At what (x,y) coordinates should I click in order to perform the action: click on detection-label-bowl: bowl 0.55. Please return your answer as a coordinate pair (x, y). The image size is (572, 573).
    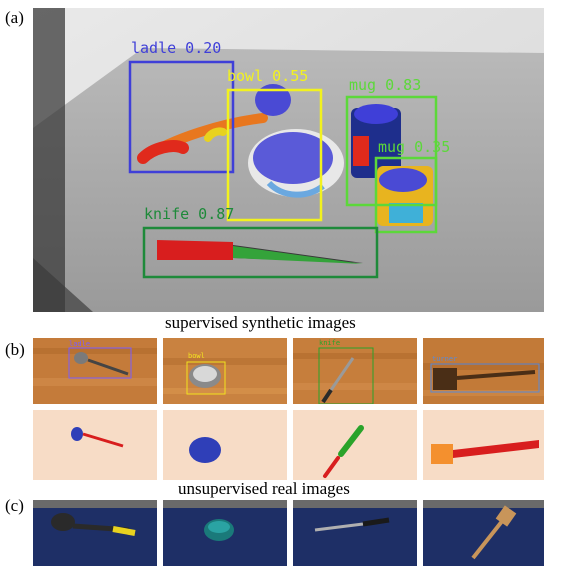
    Looking at the image, I should click on (268, 76).